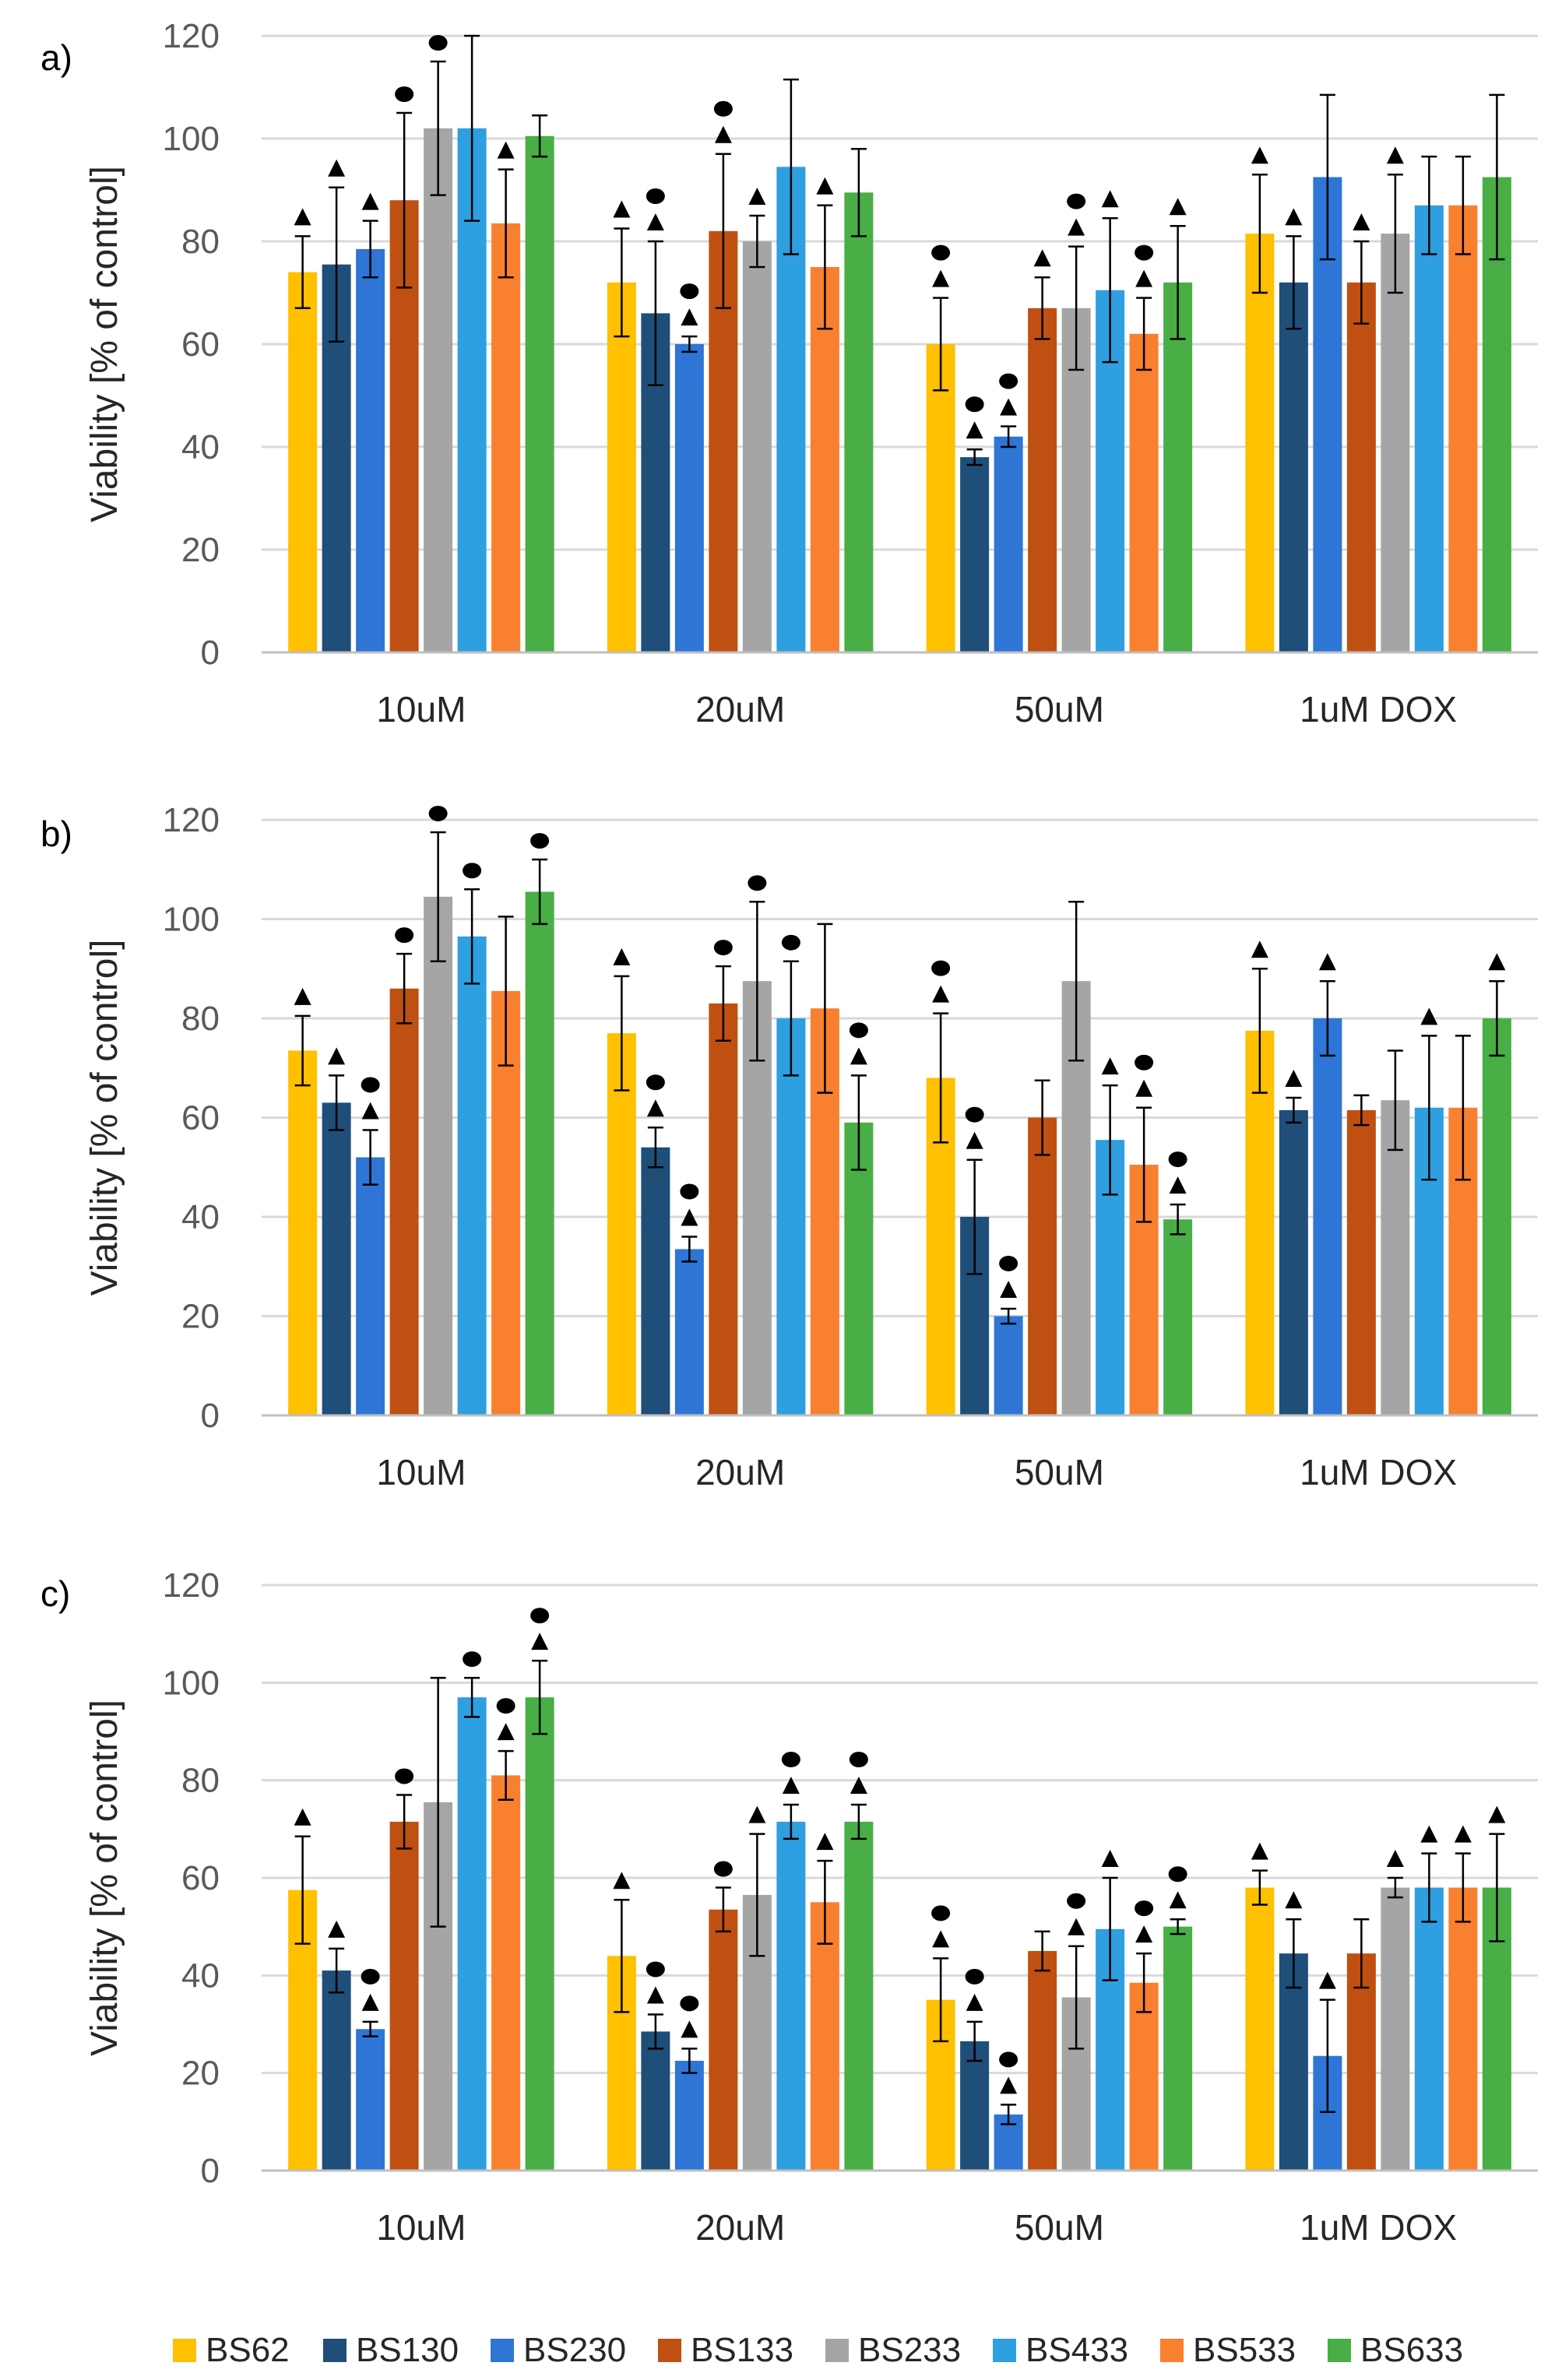  What do you see at coordinates (200, 1975) in the screenshot?
I see `y-tick-label: 40` at bounding box center [200, 1975].